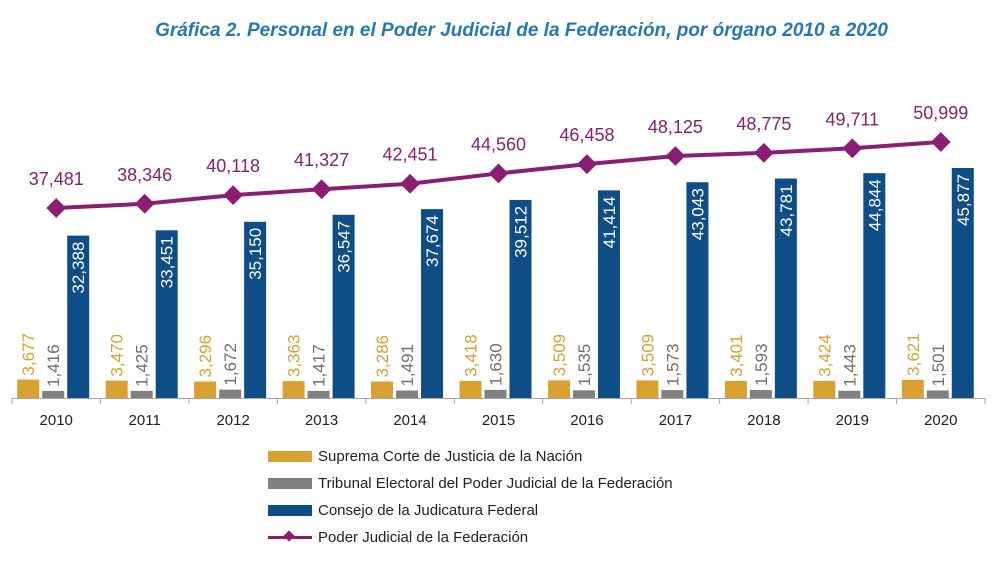 This screenshot has width=1003, height=572. I want to click on data-label-poder-judicial: 40,118, so click(233, 166).